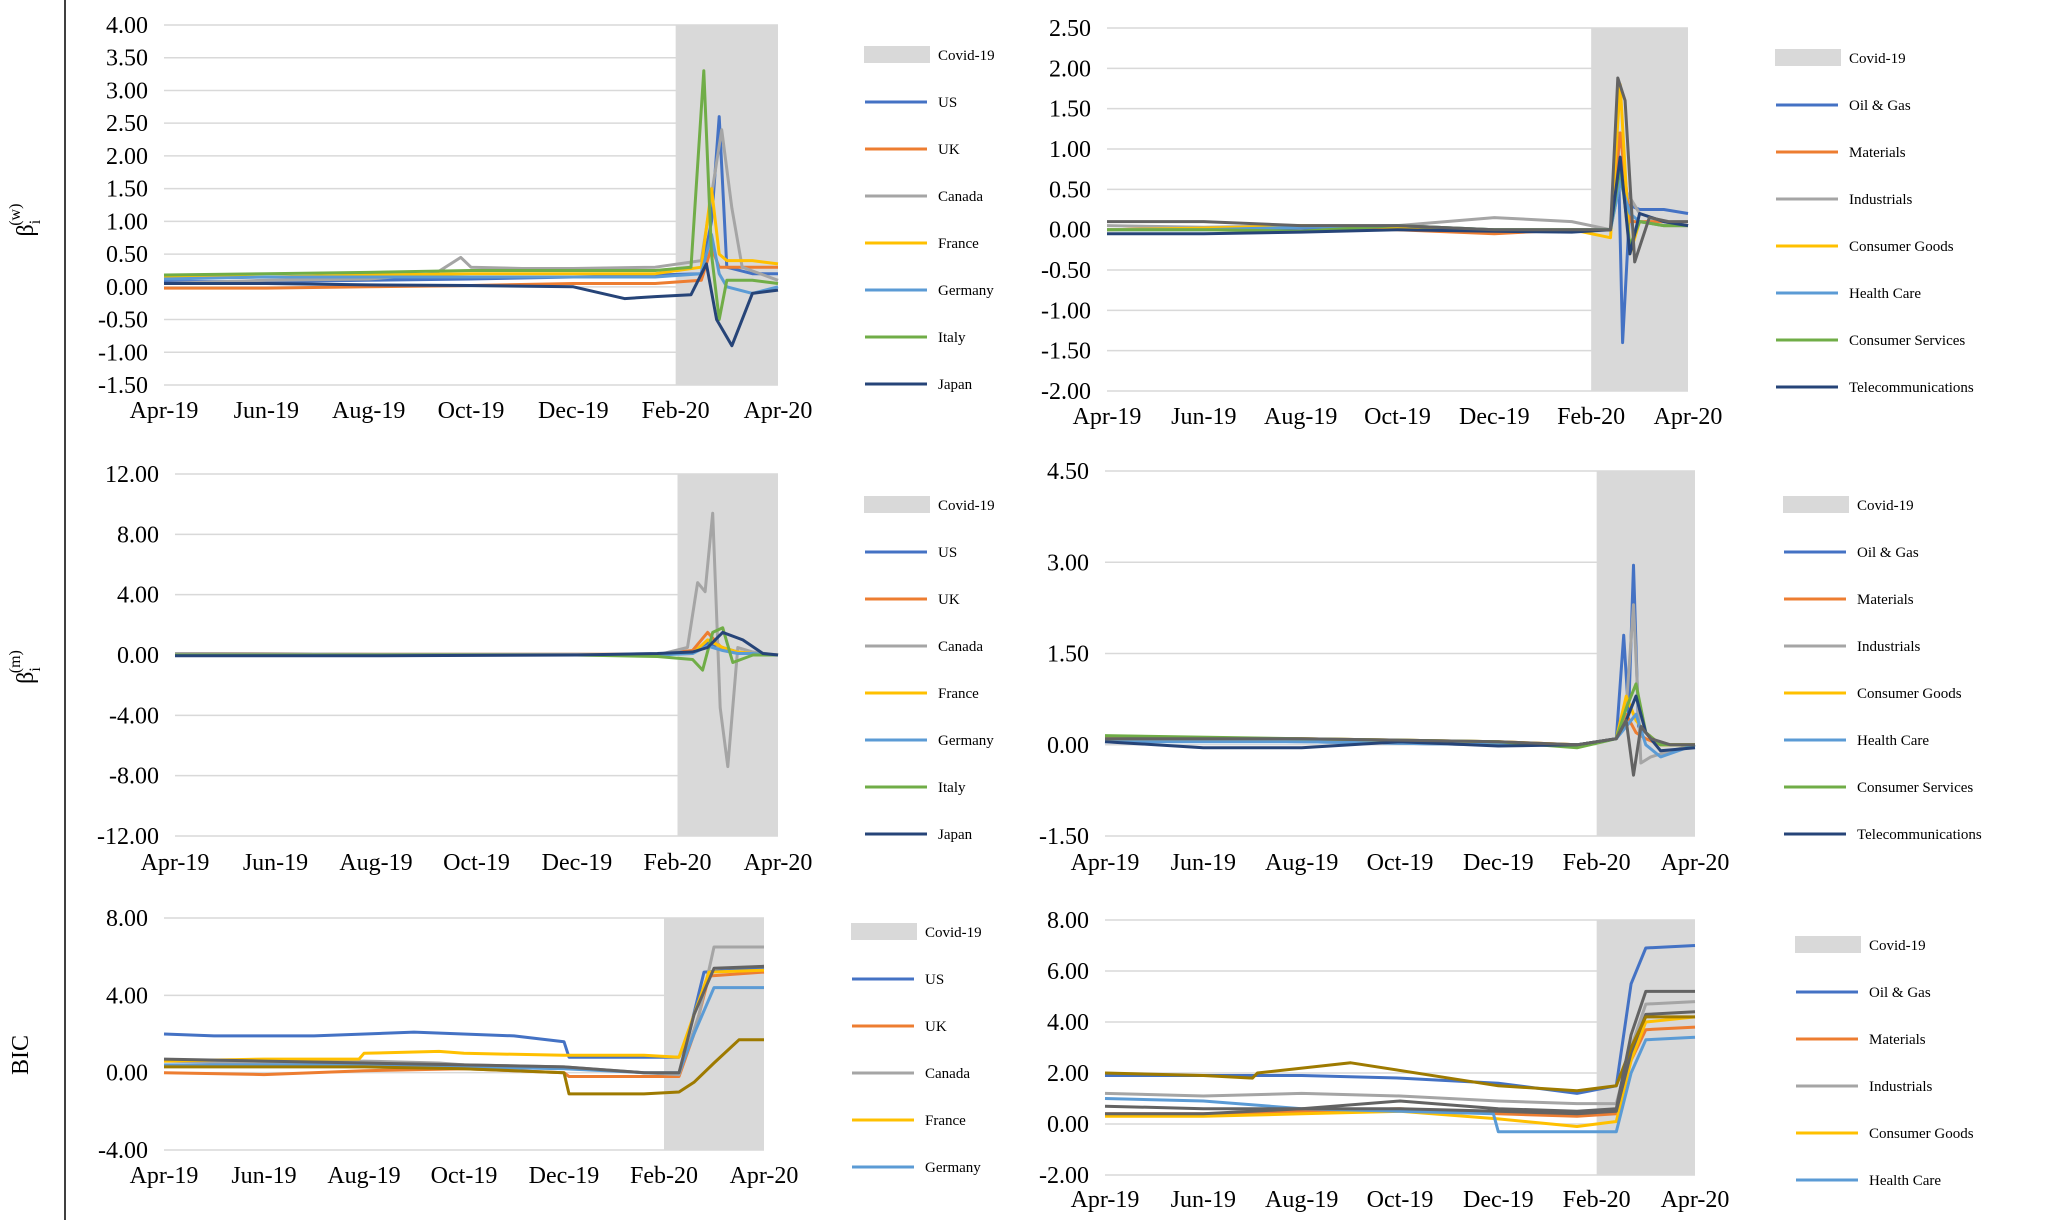 Image resolution: width=2058 pixels, height=1220 pixels. Describe the element at coordinates (15, 215) in the screenshot. I see `row-label-sup: (w)` at that location.